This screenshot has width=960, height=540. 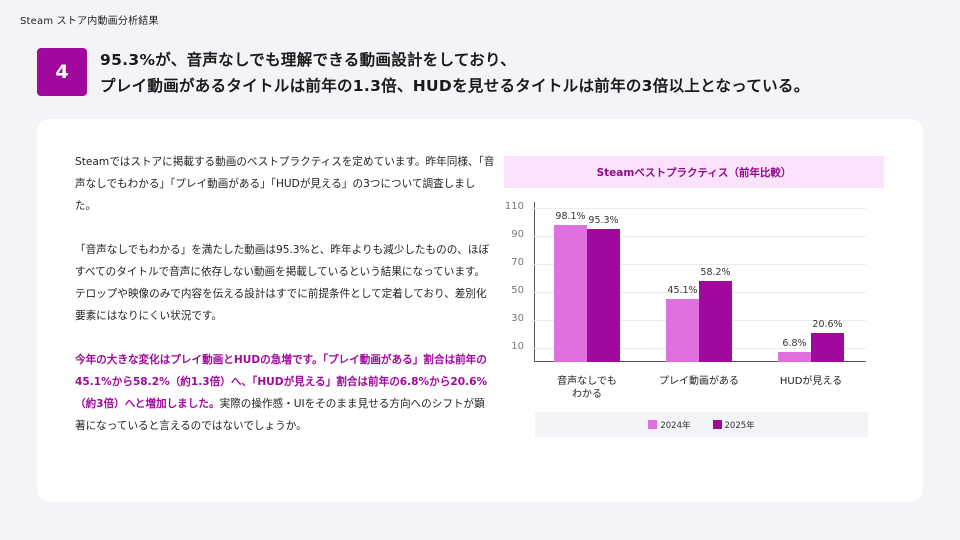 I want to click on legend-swatch-2025, so click(x=717, y=424).